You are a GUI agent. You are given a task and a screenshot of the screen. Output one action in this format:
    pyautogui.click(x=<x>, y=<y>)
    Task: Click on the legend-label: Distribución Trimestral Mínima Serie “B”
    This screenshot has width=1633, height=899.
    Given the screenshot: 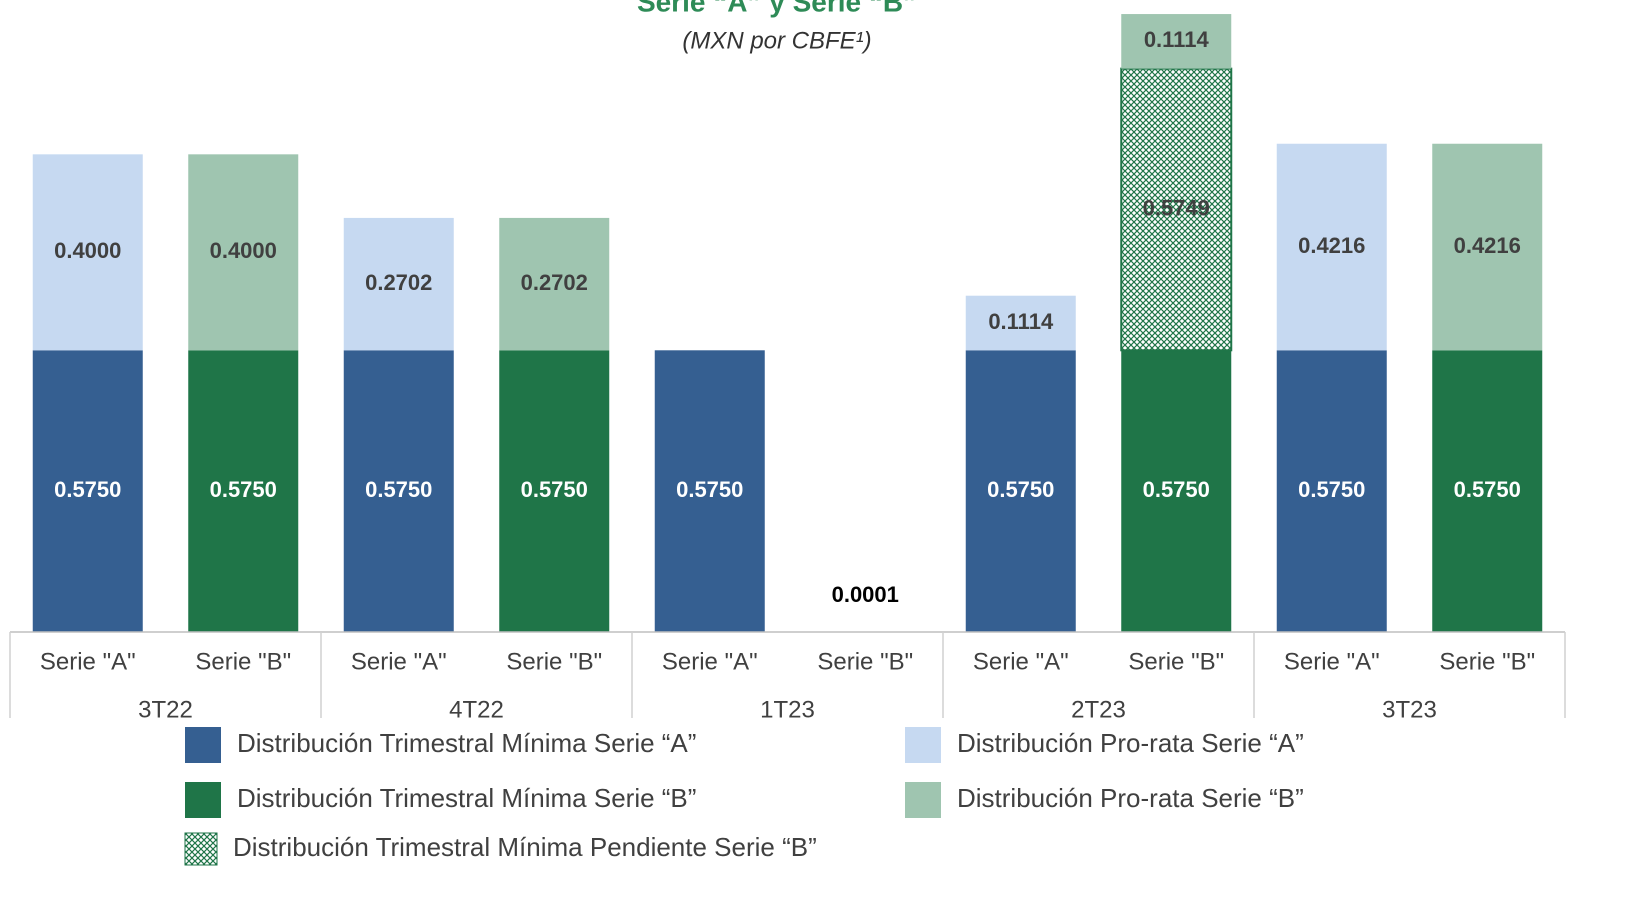 What is the action you would take?
    pyautogui.click(x=466, y=798)
    